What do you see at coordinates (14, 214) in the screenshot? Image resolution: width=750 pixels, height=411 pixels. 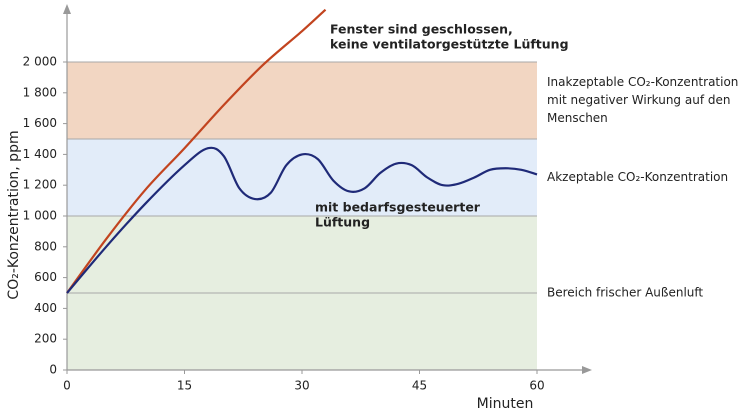 I see `y-axis-label: CO₂-Konzentration, ppm` at bounding box center [14, 214].